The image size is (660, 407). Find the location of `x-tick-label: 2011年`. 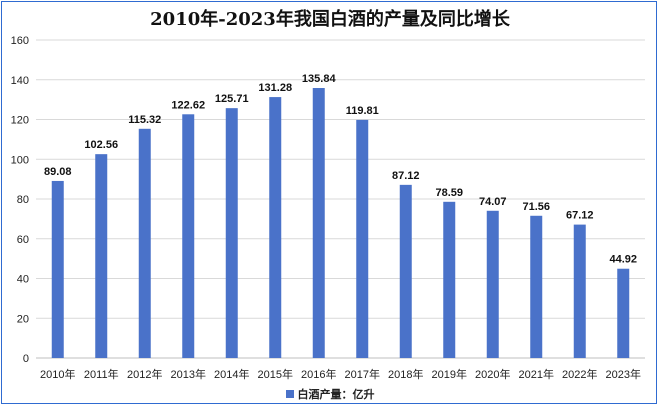

x-tick-label: 2011年 is located at coordinates (101, 374).